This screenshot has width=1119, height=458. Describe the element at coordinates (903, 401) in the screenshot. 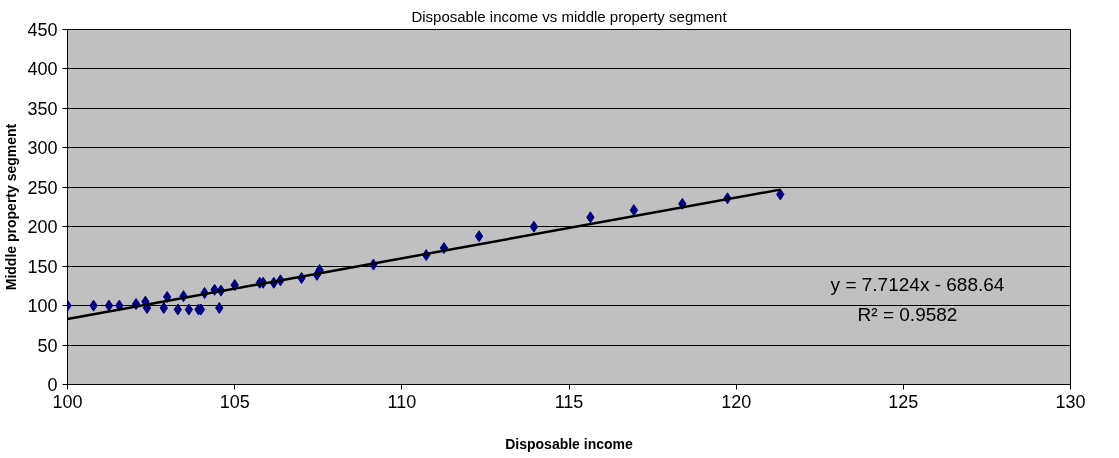

I see `x-tick-label: 125` at that location.